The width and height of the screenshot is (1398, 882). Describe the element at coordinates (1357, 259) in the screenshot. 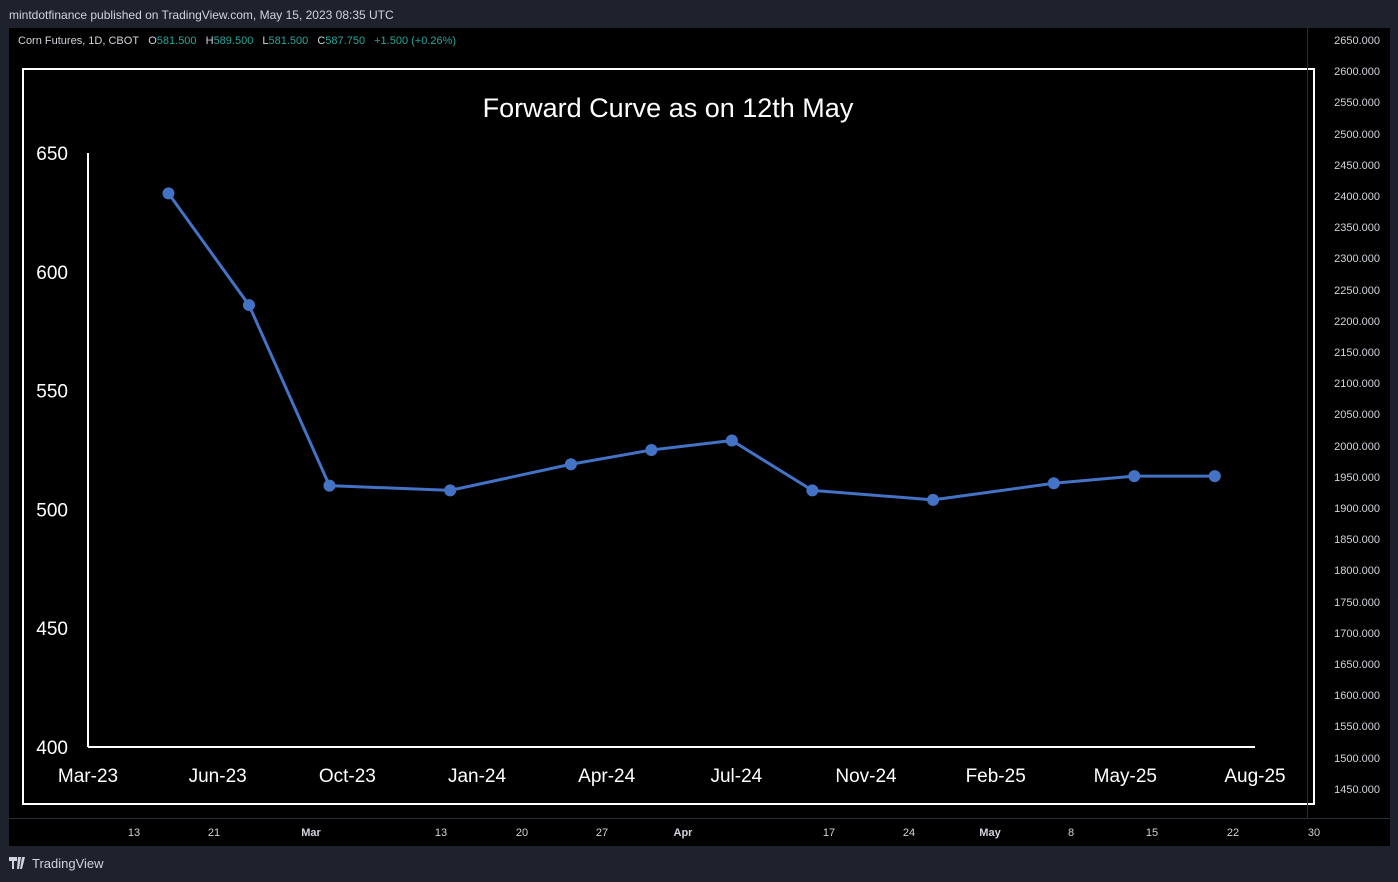

I see `price-scale-tick: 2300.000` at that location.